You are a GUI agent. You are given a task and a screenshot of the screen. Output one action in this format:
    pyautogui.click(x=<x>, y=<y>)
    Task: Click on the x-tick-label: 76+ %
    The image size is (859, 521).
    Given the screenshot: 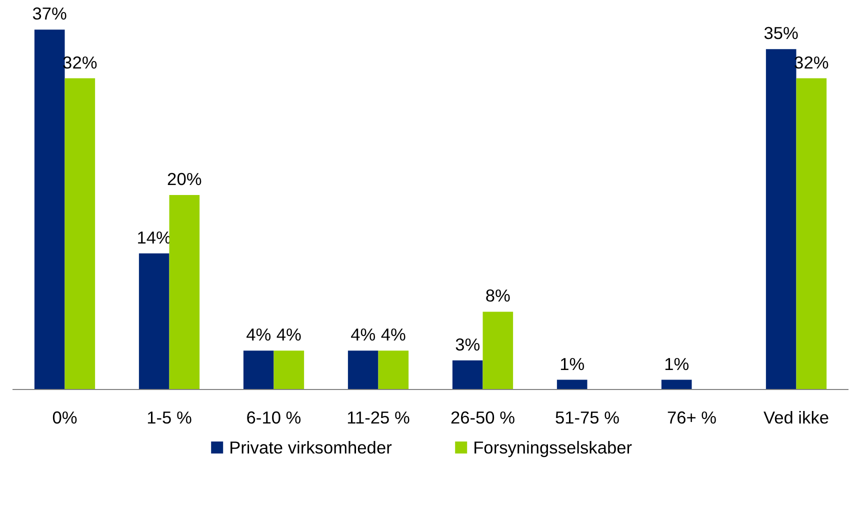 What is the action you would take?
    pyautogui.click(x=691, y=418)
    